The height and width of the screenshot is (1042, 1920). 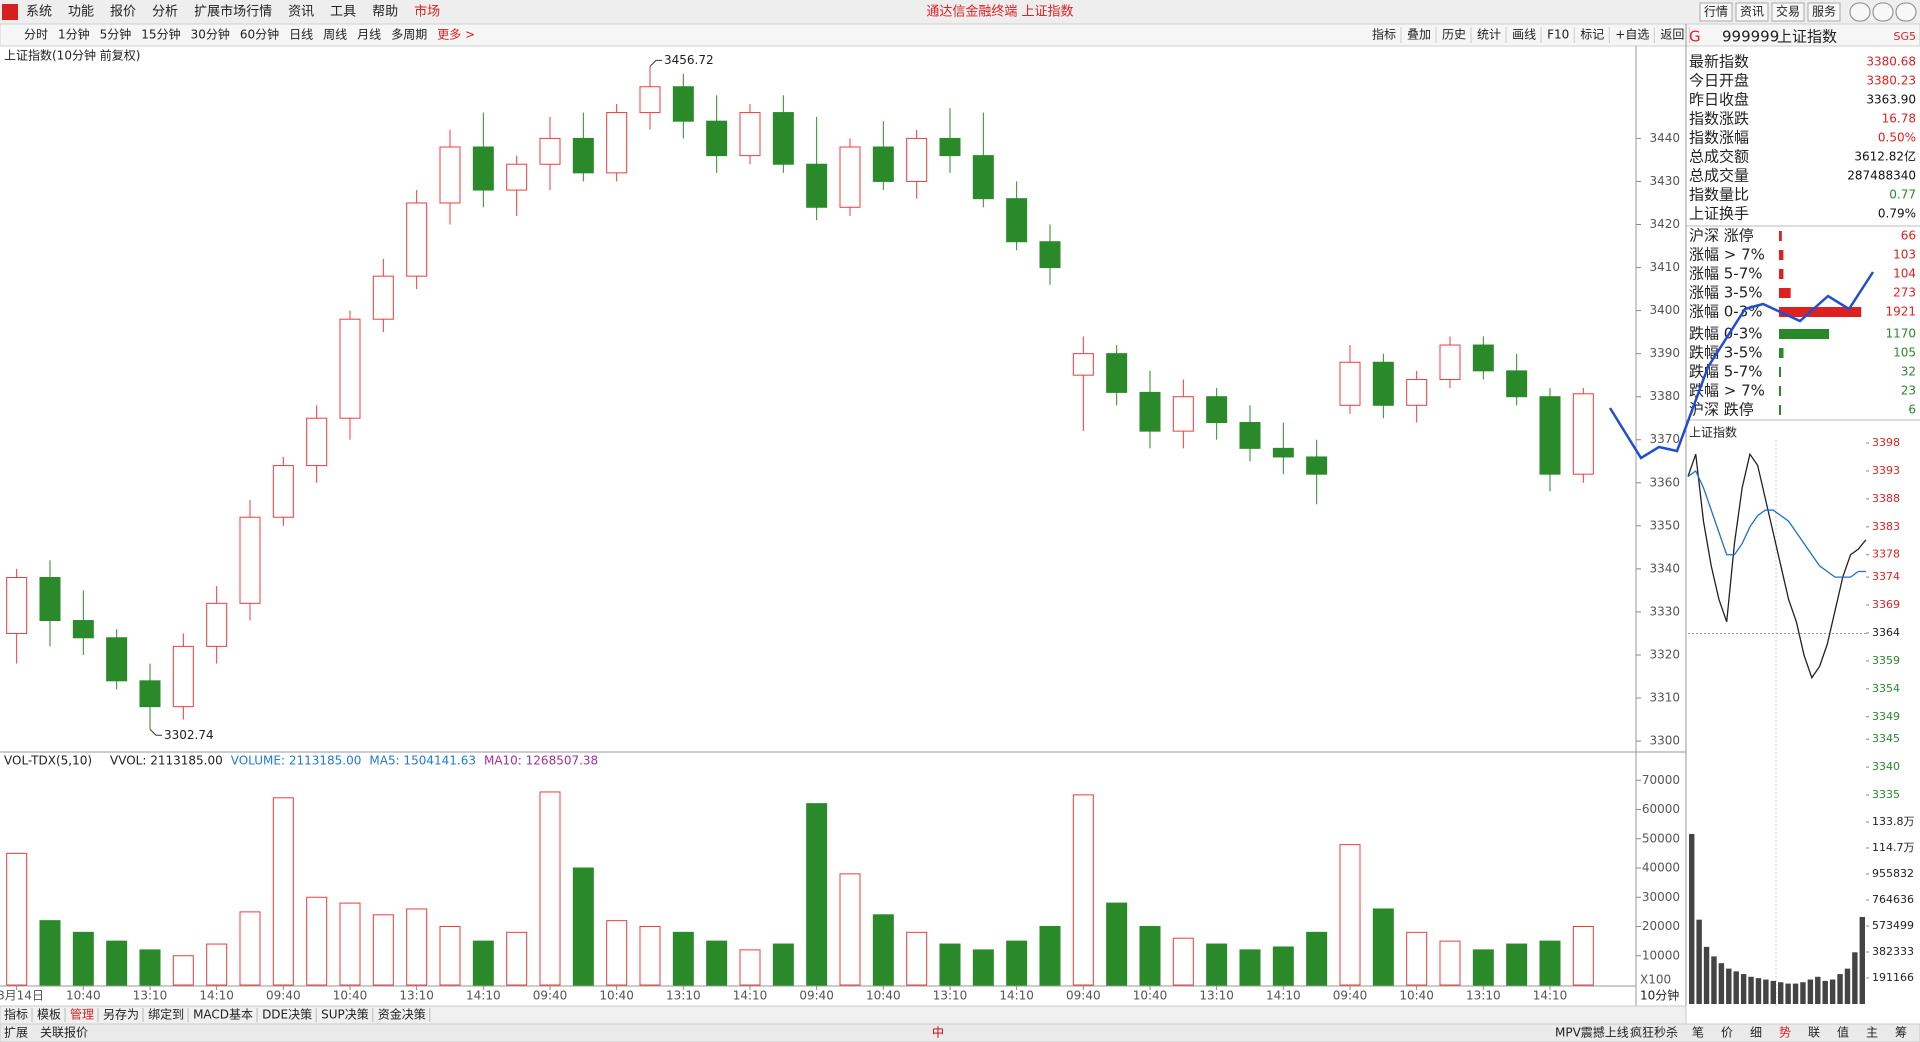 I want to click on tab: 绑定到, so click(x=166, y=1014).